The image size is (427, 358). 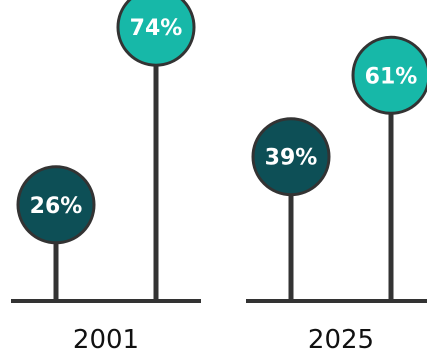 What do you see at coordinates (106, 340) in the screenshot?
I see `category-label-2001: 2001` at bounding box center [106, 340].